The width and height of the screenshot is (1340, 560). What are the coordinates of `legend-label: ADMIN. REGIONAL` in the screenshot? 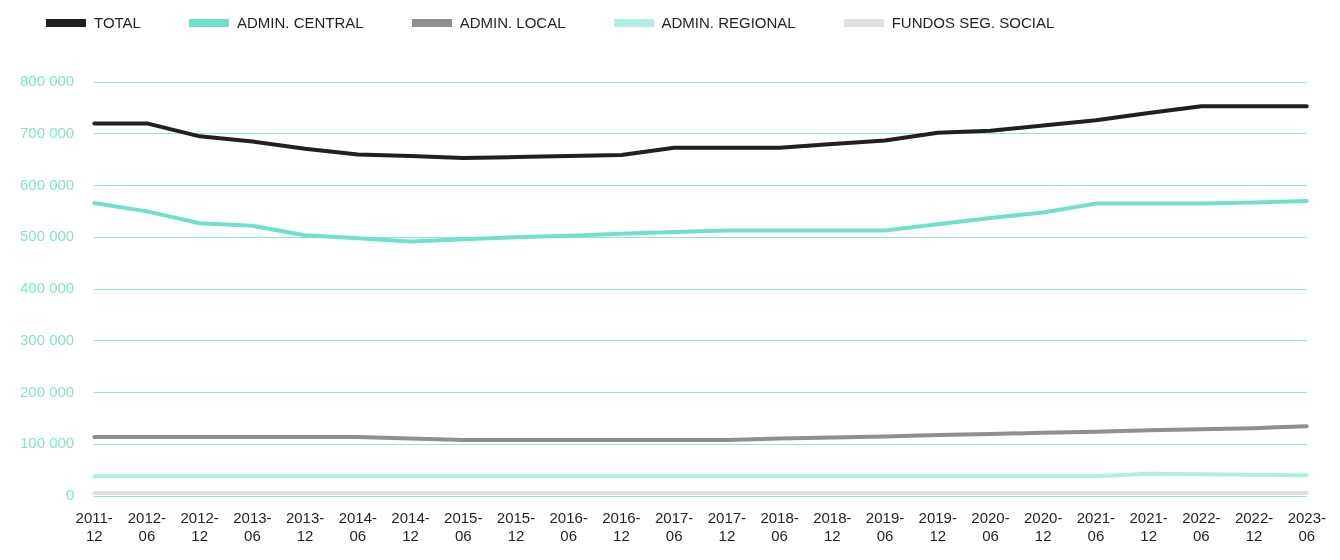 It's located at (728, 22).